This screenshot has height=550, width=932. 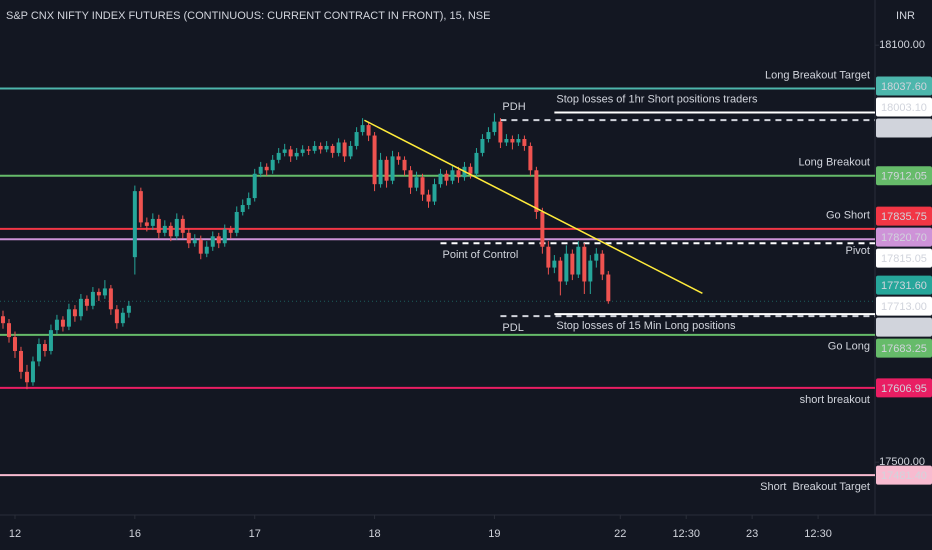 What do you see at coordinates (533, 206) in the screenshot?
I see `trendline` at bounding box center [533, 206].